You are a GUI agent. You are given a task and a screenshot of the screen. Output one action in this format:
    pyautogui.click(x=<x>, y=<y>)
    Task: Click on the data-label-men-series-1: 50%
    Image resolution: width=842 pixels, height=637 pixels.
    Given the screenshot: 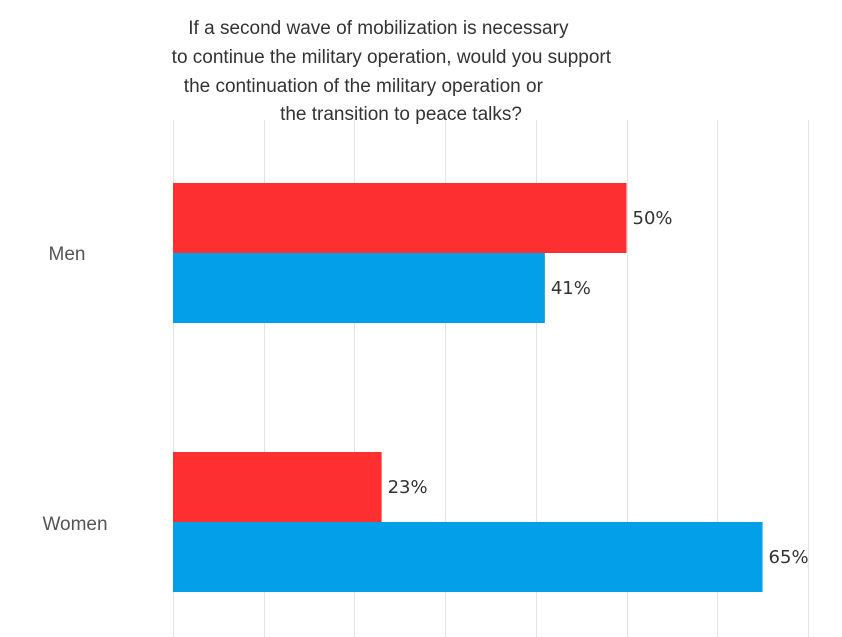 What is the action you would take?
    pyautogui.click(x=653, y=218)
    